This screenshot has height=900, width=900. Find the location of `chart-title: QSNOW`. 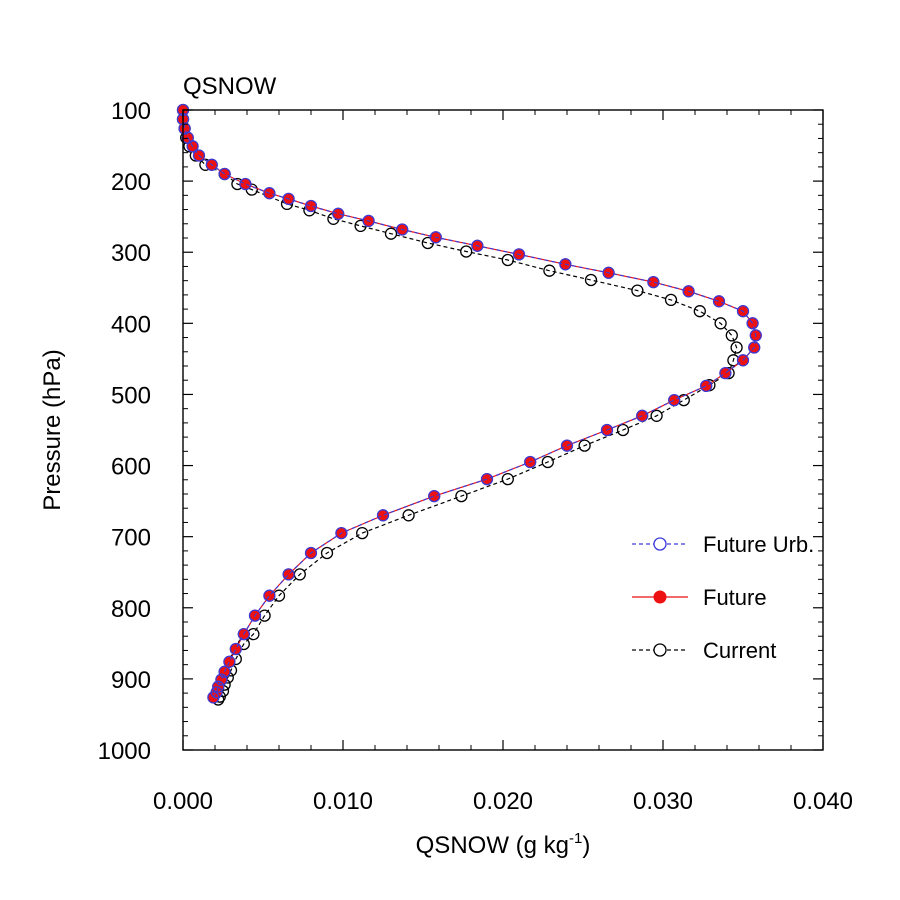

chart-title: QSNOW is located at coordinates (230, 86).